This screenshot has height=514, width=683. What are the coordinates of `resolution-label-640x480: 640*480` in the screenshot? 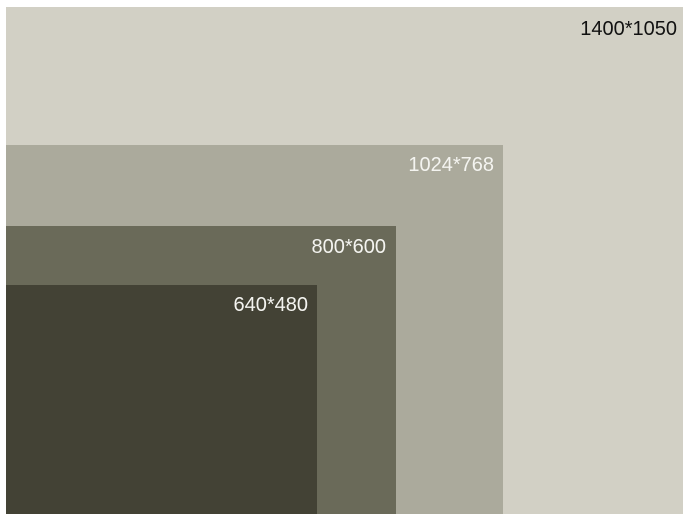 It's located at (270, 305).